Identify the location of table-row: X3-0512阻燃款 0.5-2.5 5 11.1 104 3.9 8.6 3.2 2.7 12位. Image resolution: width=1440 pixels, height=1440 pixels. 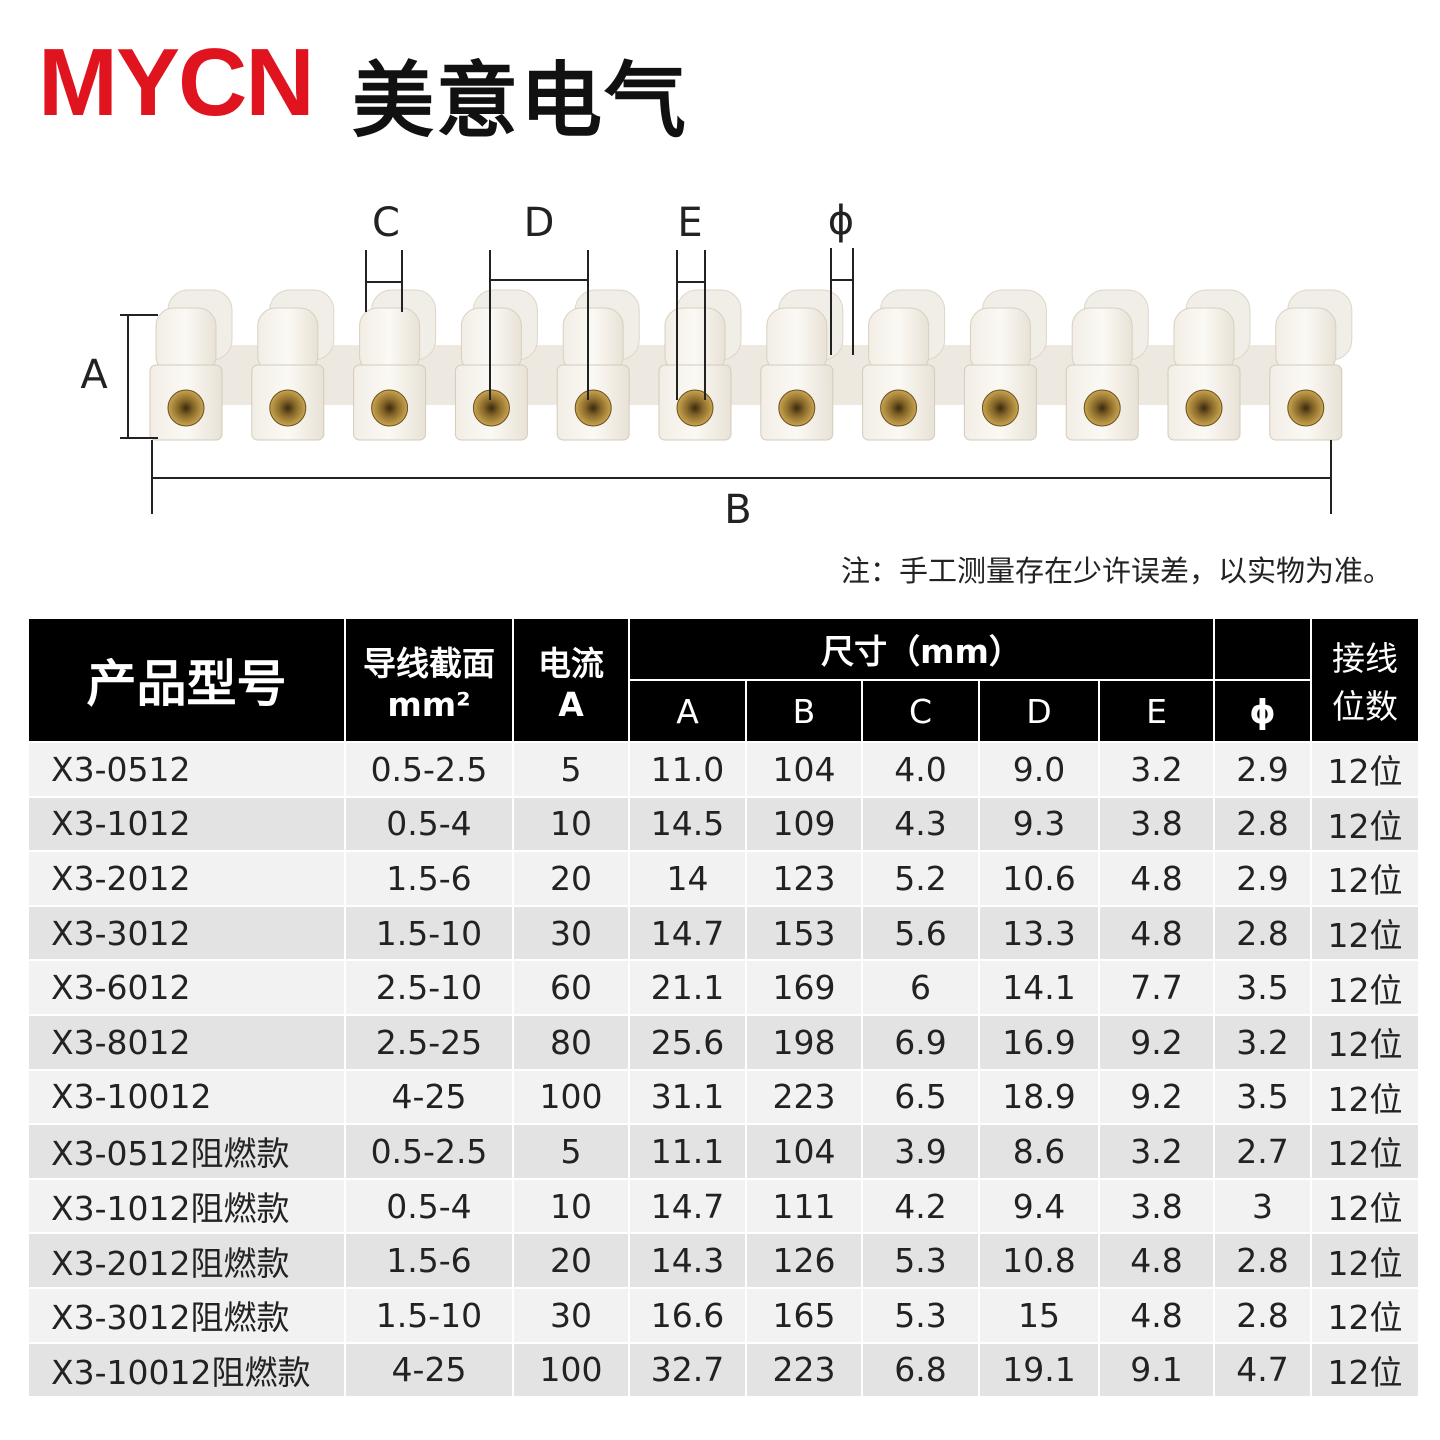
(724, 1151).